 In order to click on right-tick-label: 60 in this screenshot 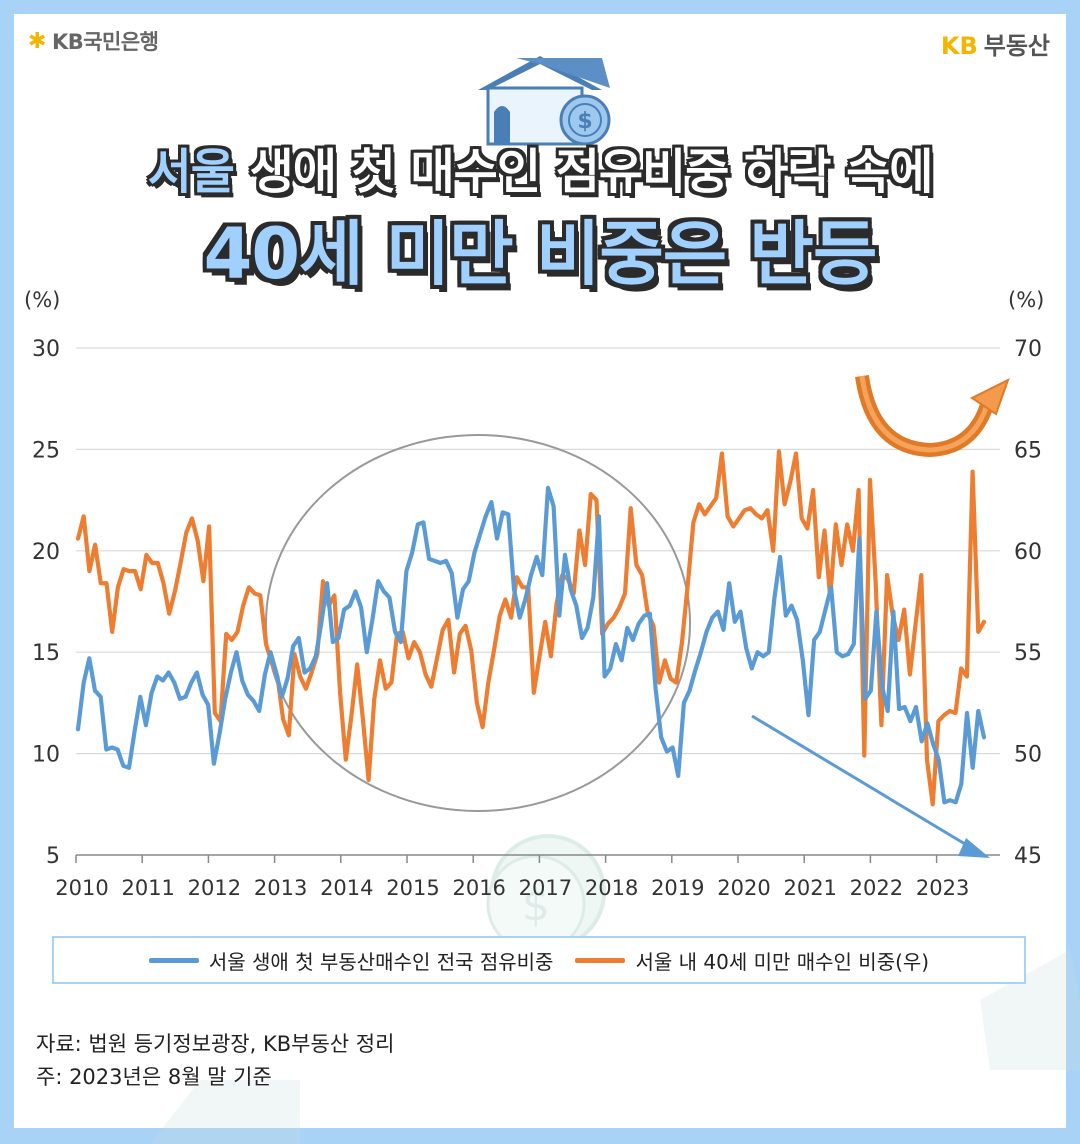, I will do `click(1028, 552)`.